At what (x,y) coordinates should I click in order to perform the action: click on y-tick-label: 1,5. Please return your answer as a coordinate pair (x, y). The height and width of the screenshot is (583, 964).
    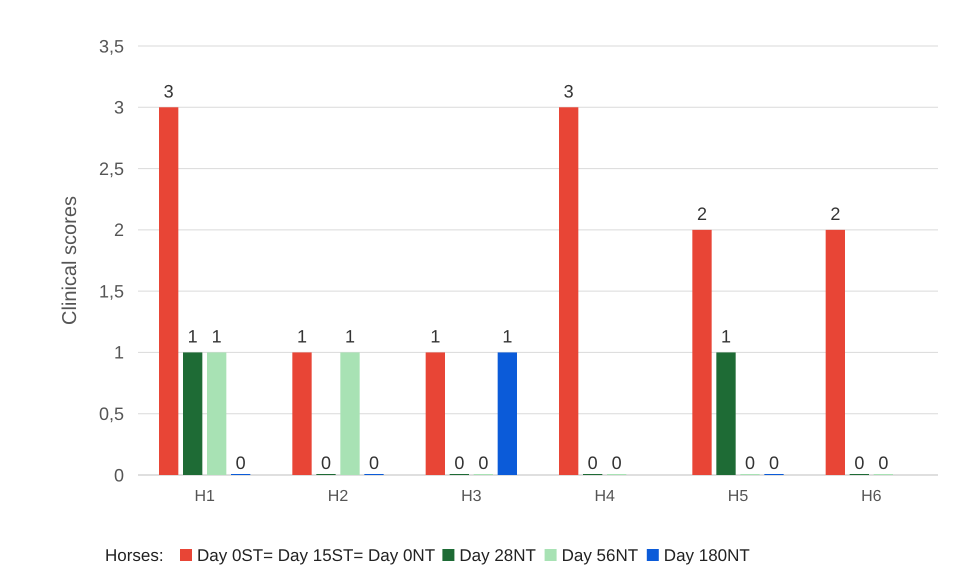
    Looking at the image, I should click on (111, 291).